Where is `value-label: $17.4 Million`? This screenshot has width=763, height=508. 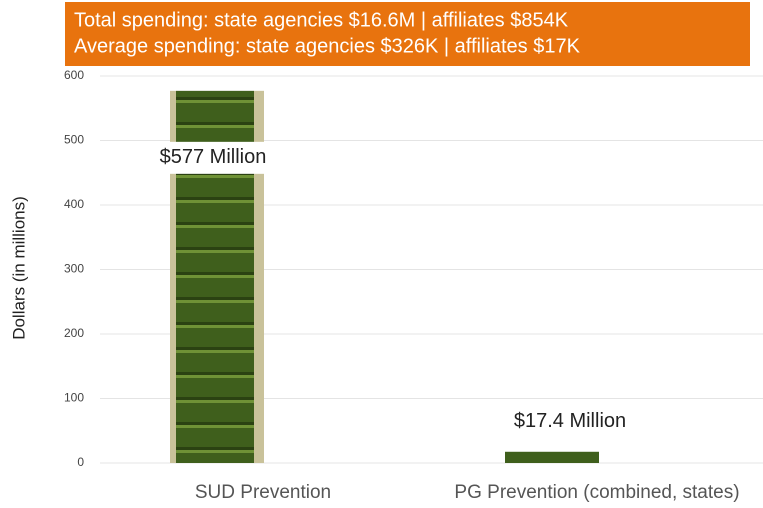 value-label: $17.4 Million is located at coordinates (570, 421).